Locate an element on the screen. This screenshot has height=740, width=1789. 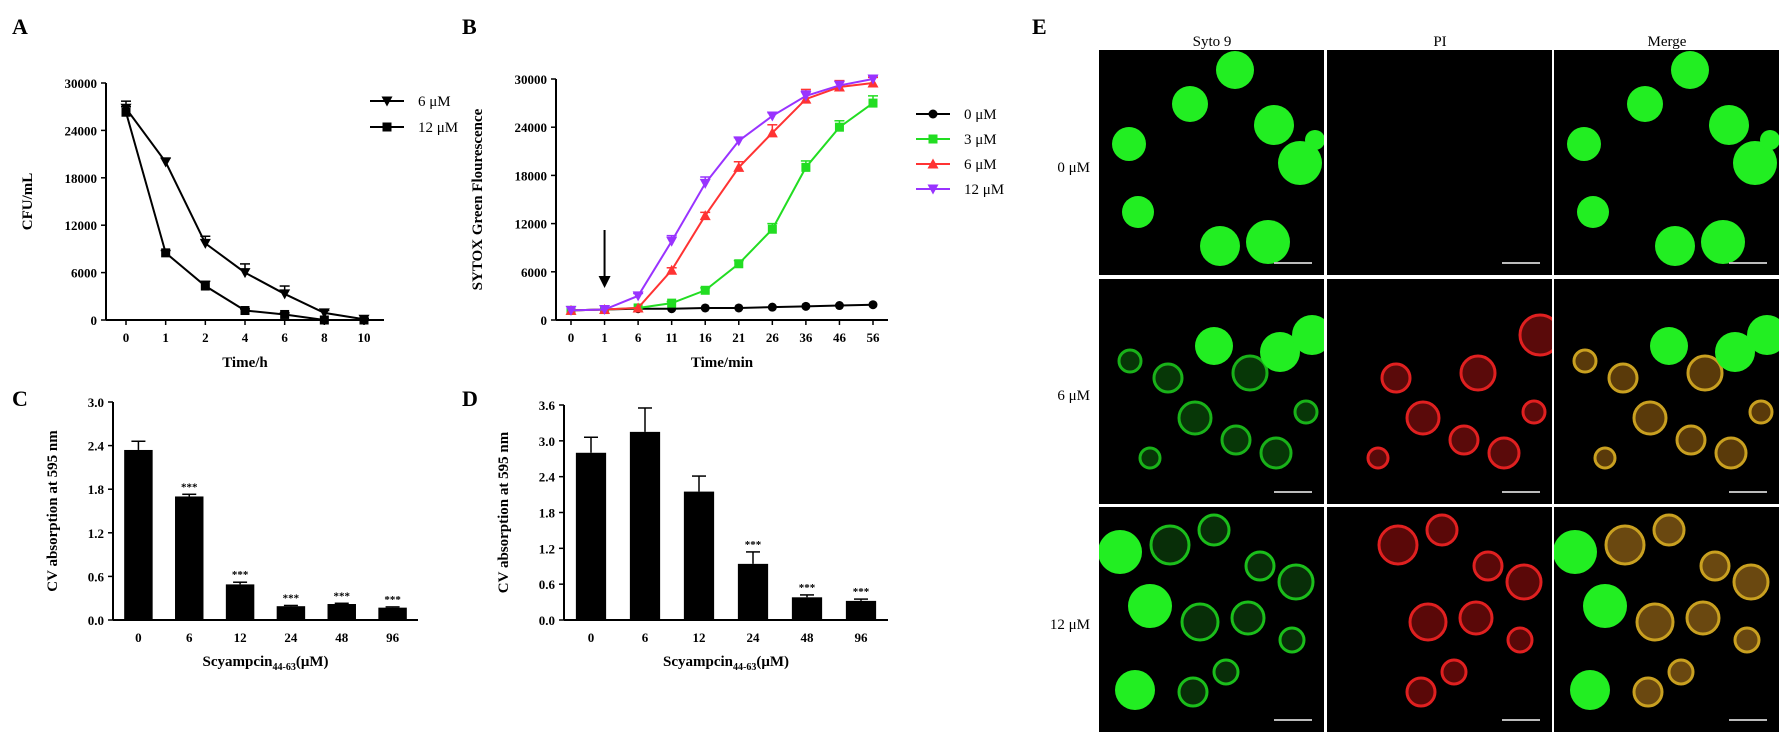
x-tick-label: 11 is located at coordinates (672, 337).